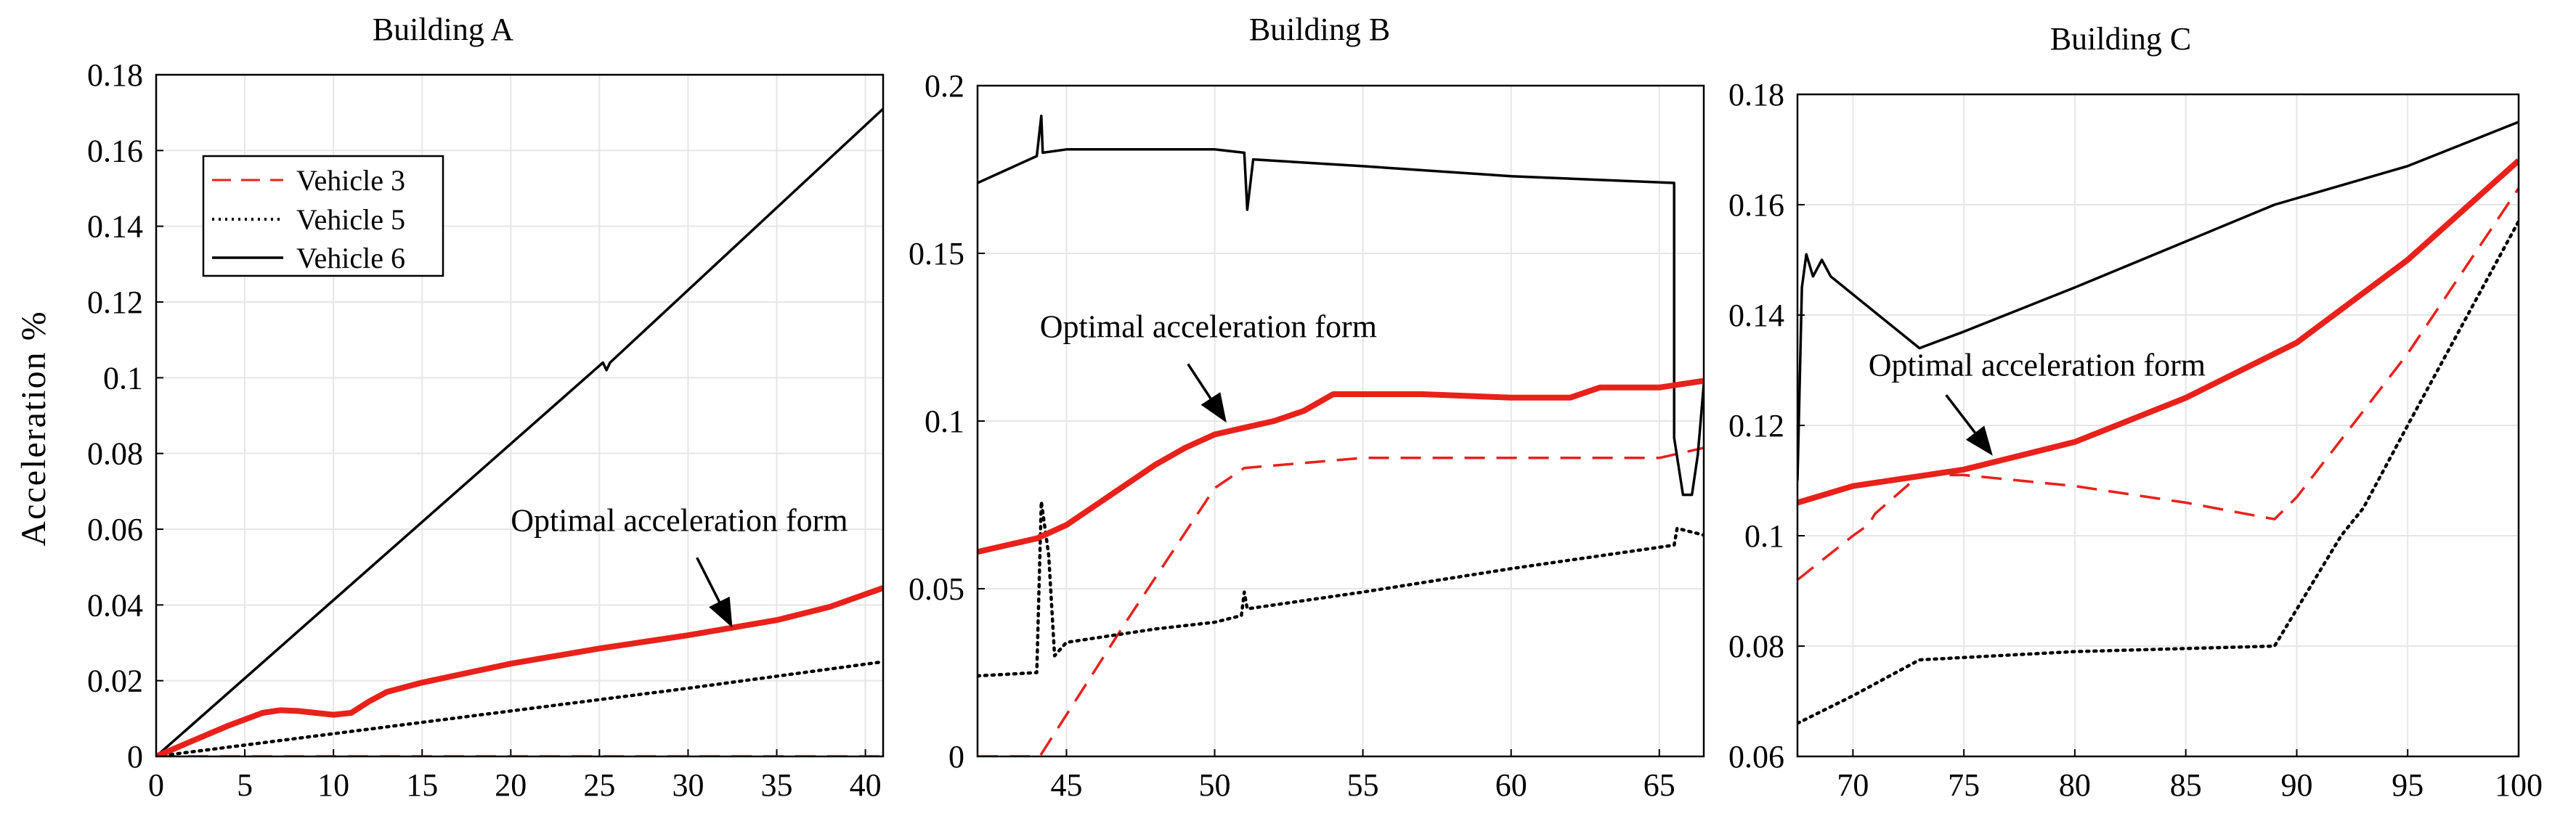 The image size is (2576, 837). I want to click on x-tick-label: 25, so click(599, 785).